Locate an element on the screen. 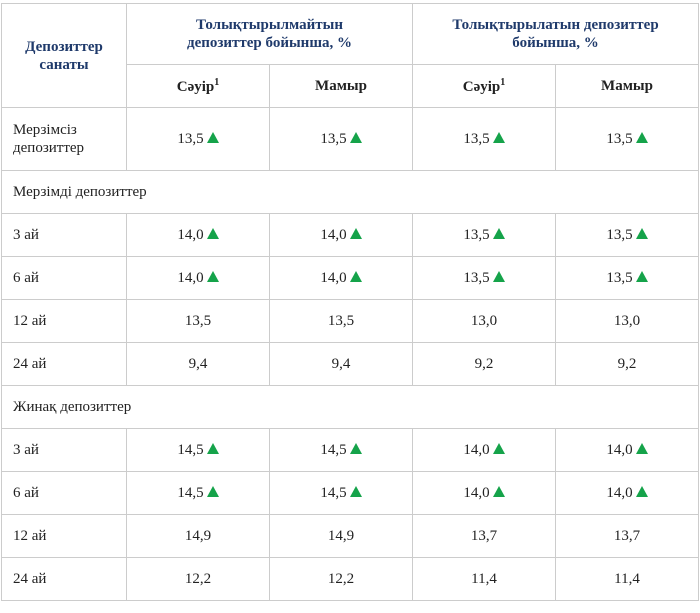 This screenshot has height=613, width=700. table-row: 12 ай 13,5 13,5 13,0 13,0 is located at coordinates (350, 321).